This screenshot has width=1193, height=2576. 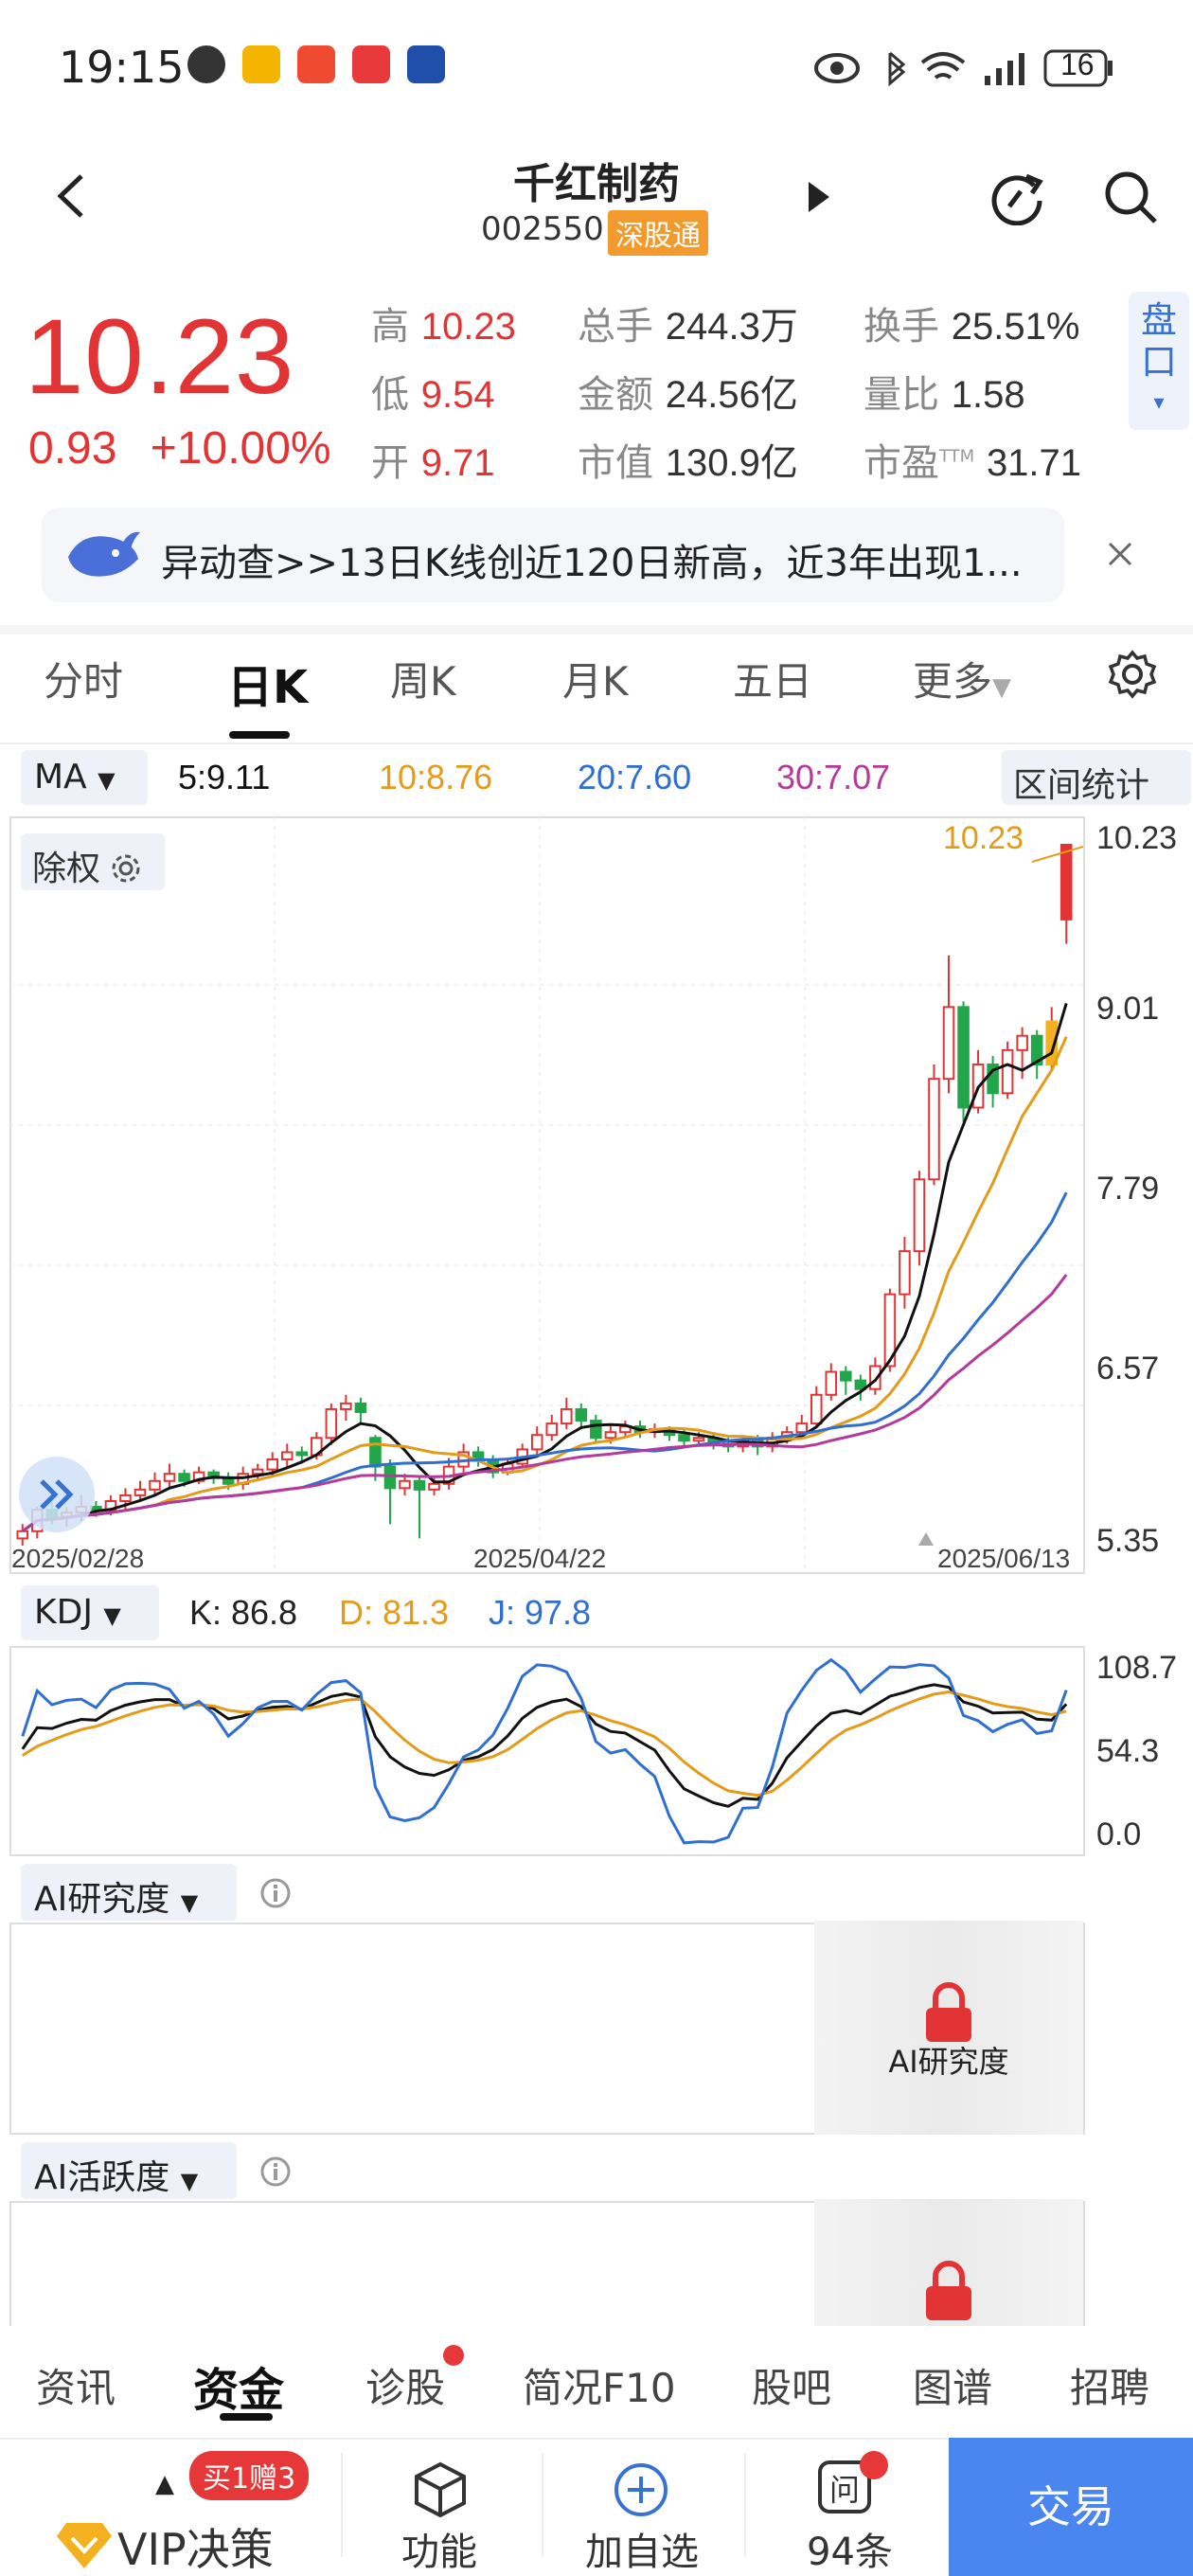 I want to click on status-icons, so click(x=963, y=68).